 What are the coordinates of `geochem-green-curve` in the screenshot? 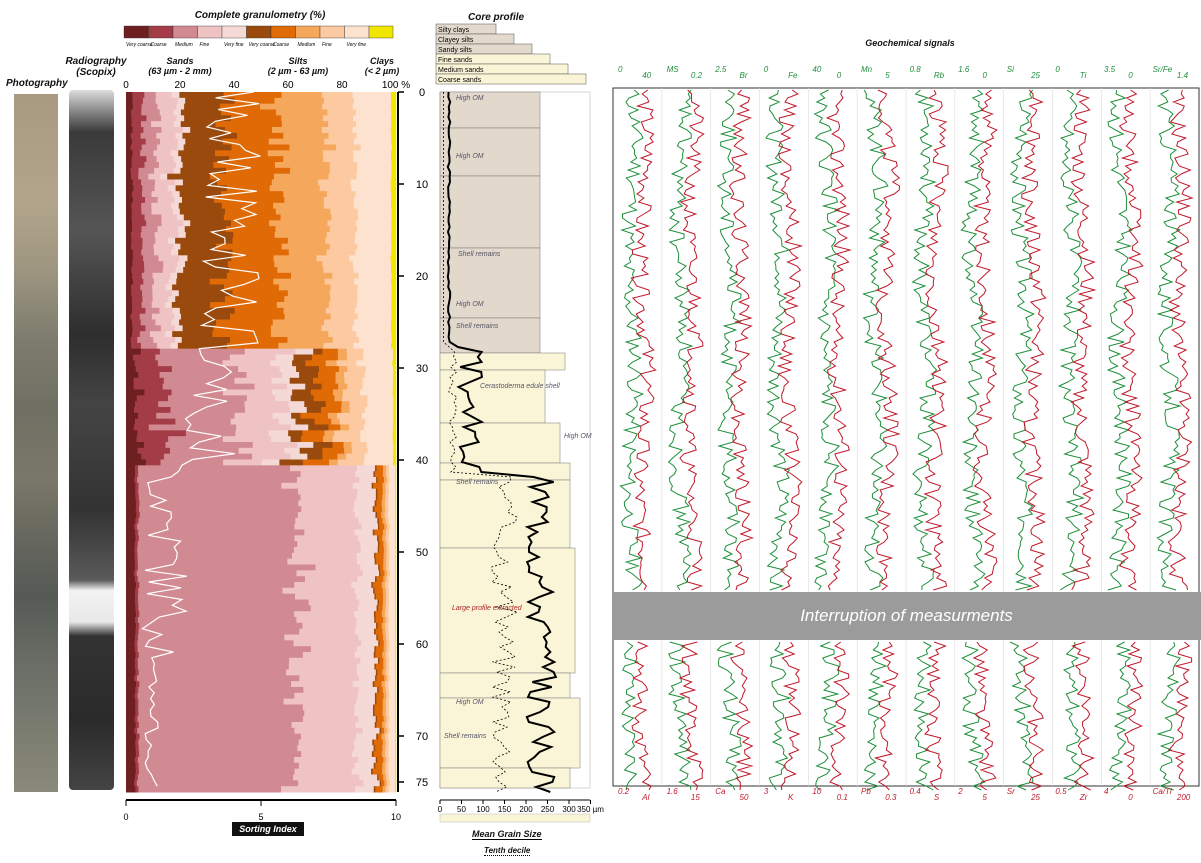 It's located at (1168, 716).